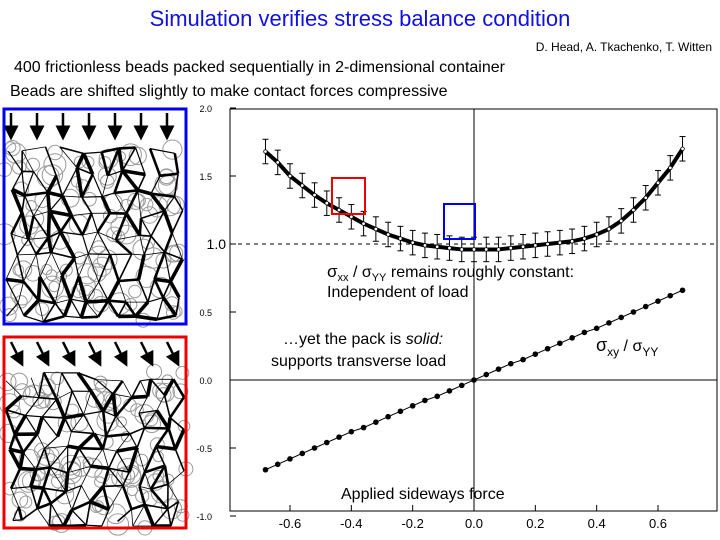 The height and width of the screenshot is (540, 720). Describe the element at coordinates (623, 47) in the screenshot. I see `authors-credit: D. Head, A. Tkachenko, T. Witten` at that location.